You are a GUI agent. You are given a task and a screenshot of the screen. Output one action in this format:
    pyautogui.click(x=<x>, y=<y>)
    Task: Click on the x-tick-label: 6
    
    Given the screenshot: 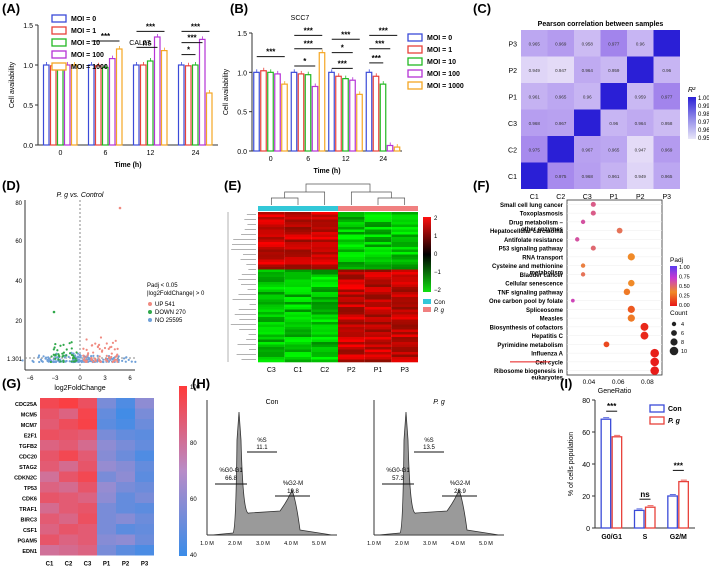 What is the action you would take?
    pyautogui.click(x=308, y=159)
    